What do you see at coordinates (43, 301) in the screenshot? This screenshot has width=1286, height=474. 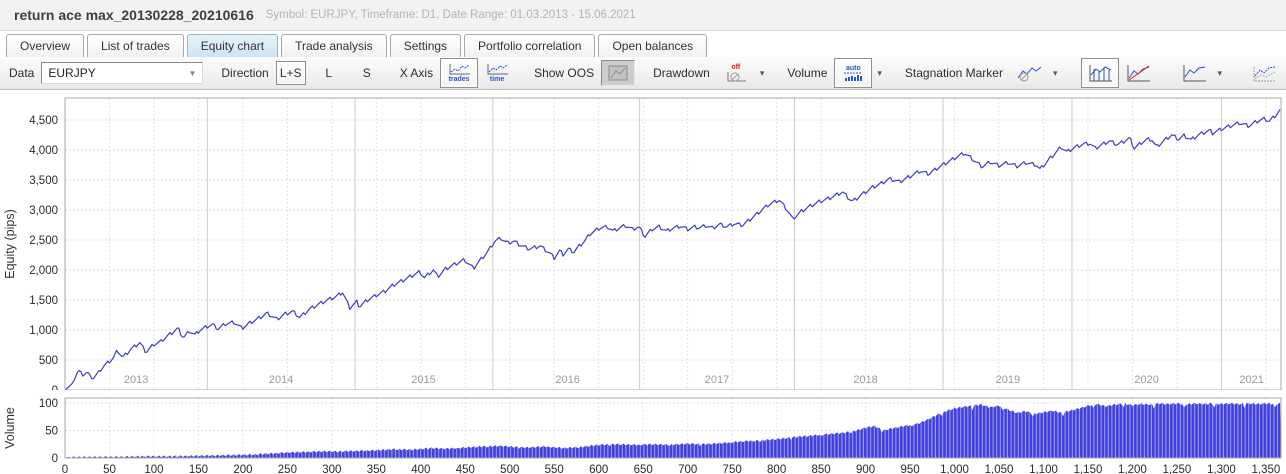 I see `svg-text: 1,500` at bounding box center [43, 301].